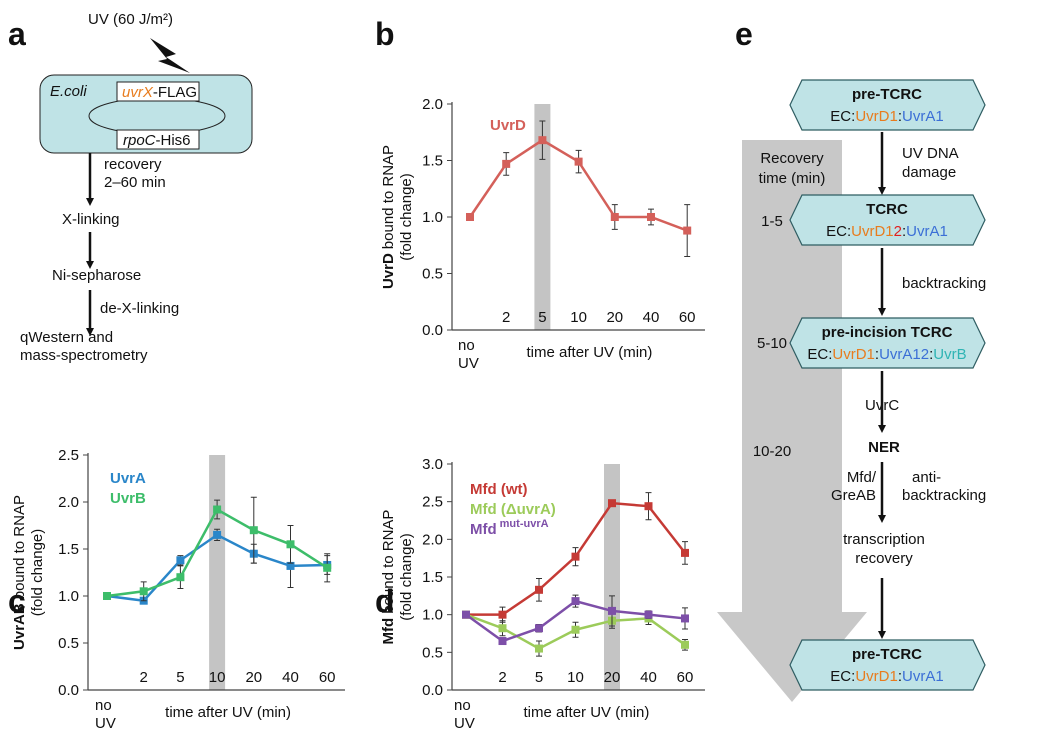  Describe the element at coordinates (882, 405) in the screenshot. I see `step: UvrC` at that location.